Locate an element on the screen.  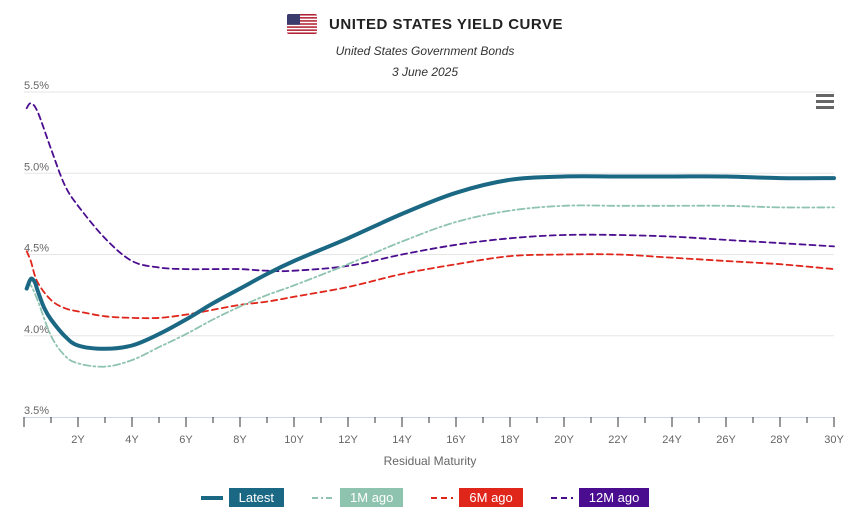
x-axis-label: Residual Maturity is located at coordinates (430, 461).